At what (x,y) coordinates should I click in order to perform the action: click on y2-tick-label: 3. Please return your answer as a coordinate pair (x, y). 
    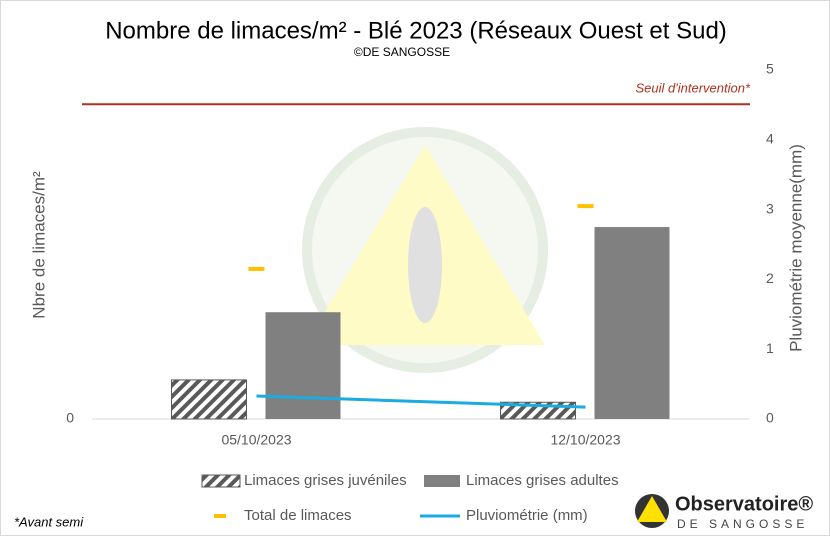
    Looking at the image, I should click on (770, 208).